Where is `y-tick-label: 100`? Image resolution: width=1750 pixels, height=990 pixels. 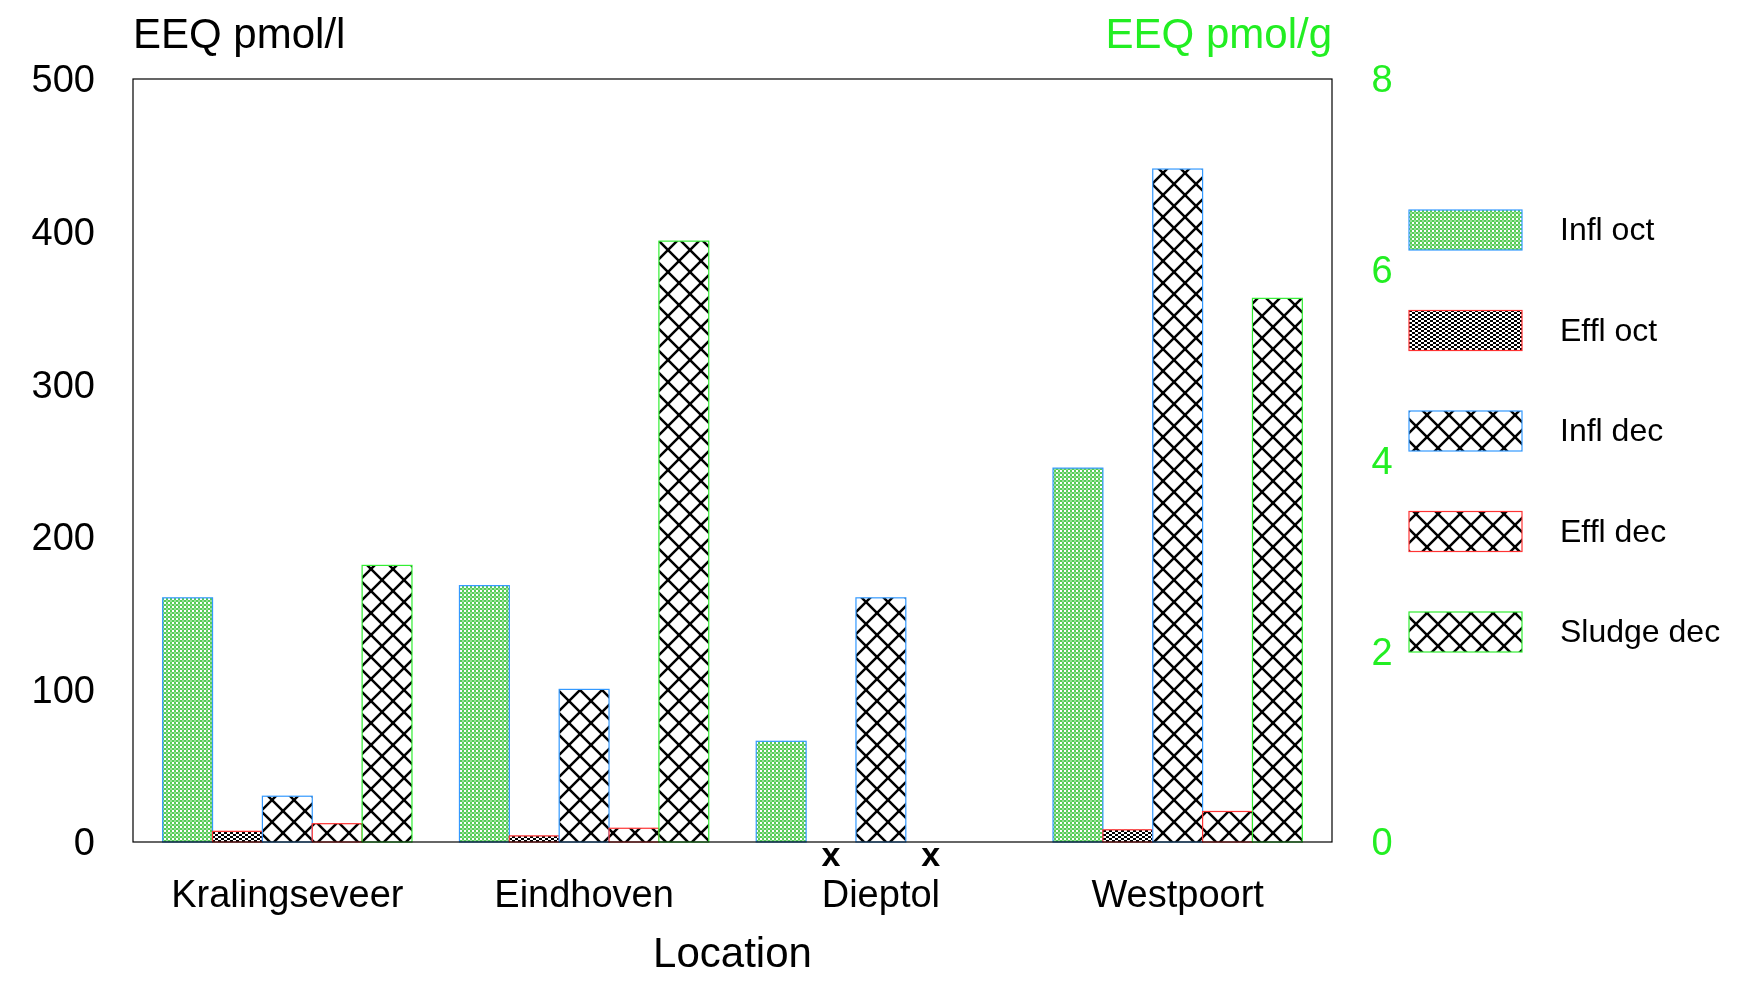 y-tick-label: 100 is located at coordinates (63, 689).